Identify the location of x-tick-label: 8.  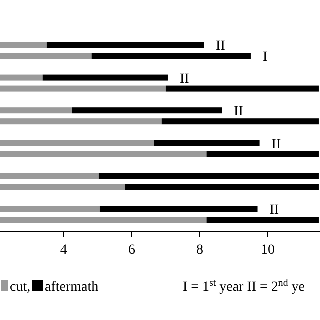
(200, 250).